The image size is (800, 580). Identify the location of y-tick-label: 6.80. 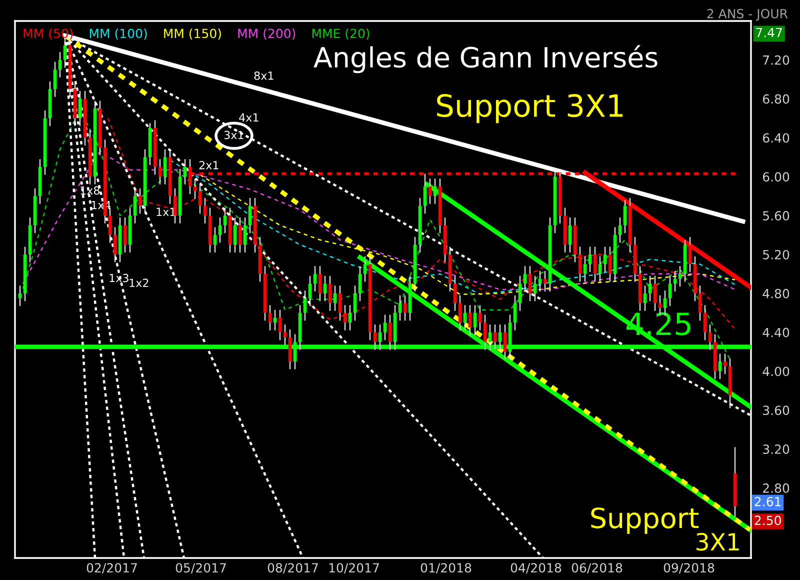
(776, 99).